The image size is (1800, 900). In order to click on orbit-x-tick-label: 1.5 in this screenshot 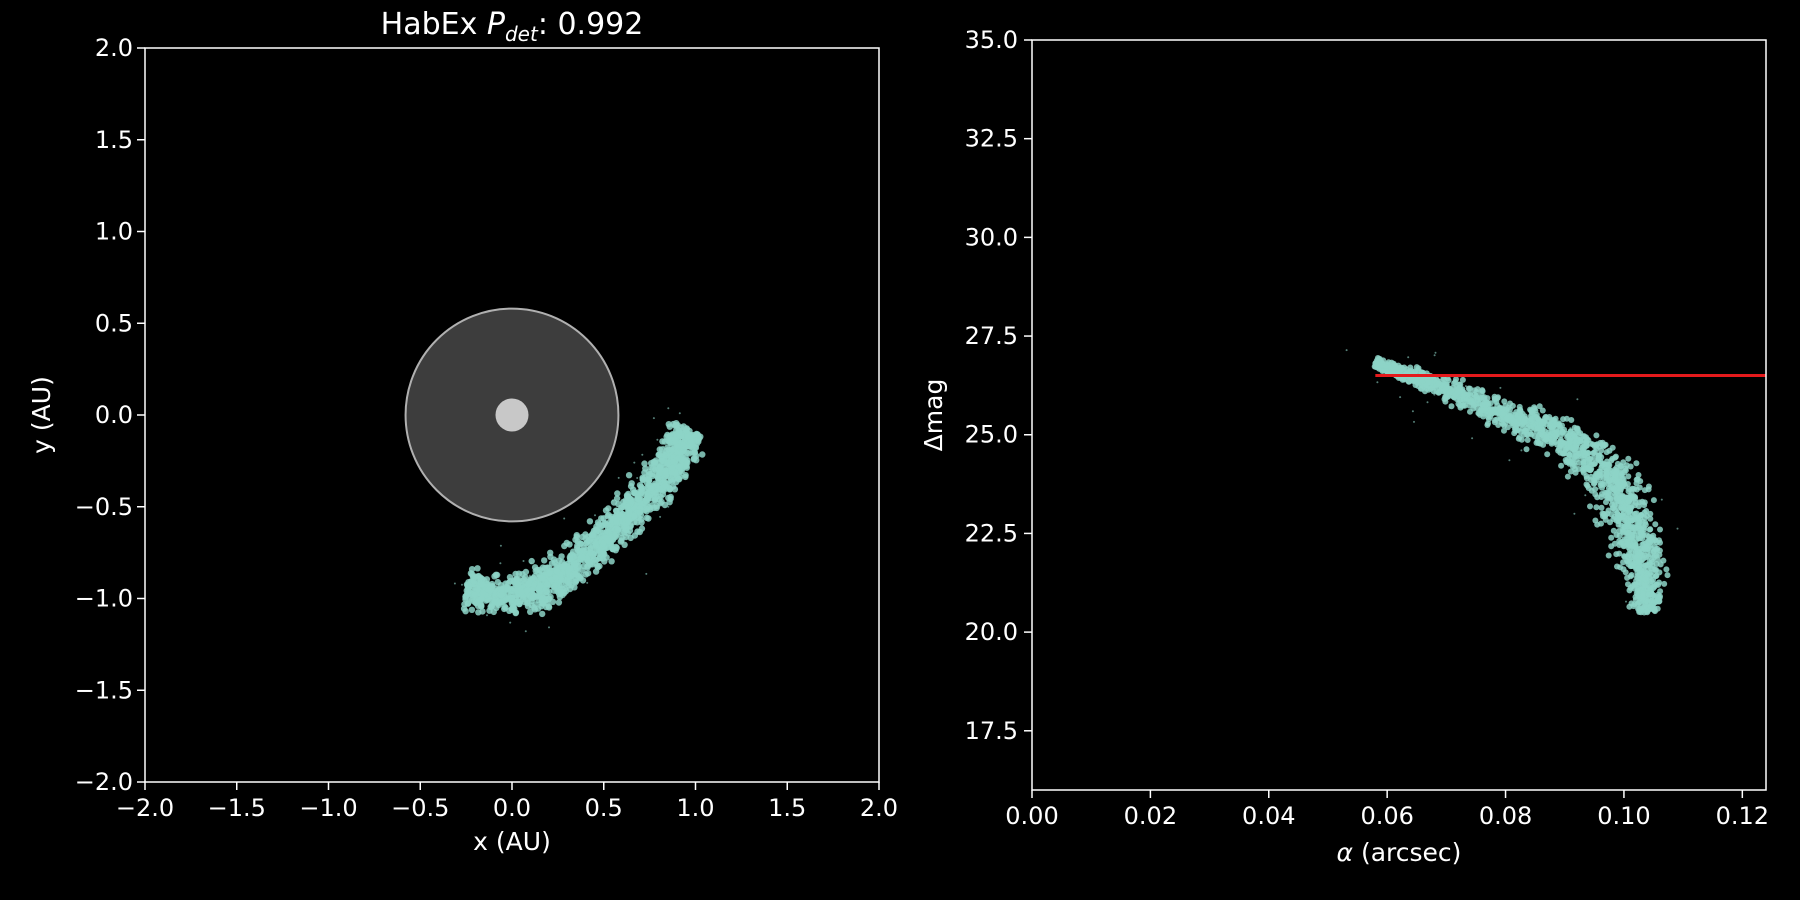, I will do `click(787, 808)`.